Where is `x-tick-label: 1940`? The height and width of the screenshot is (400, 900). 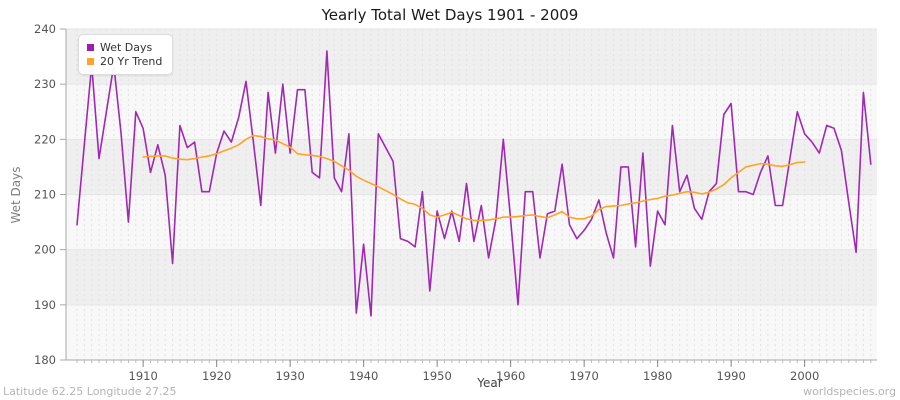
x-tick-label: 1940 is located at coordinates (363, 376).